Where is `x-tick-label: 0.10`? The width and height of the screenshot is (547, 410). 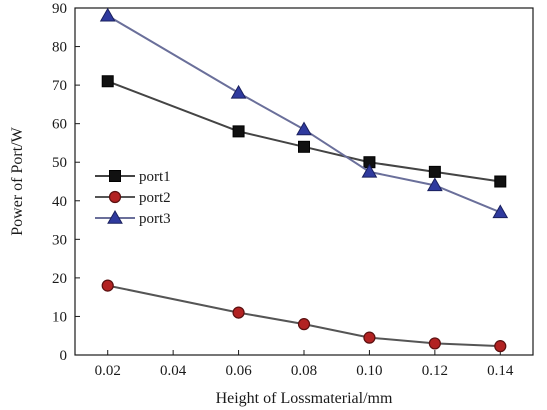
x-tick-label: 0.10 is located at coordinates (369, 371).